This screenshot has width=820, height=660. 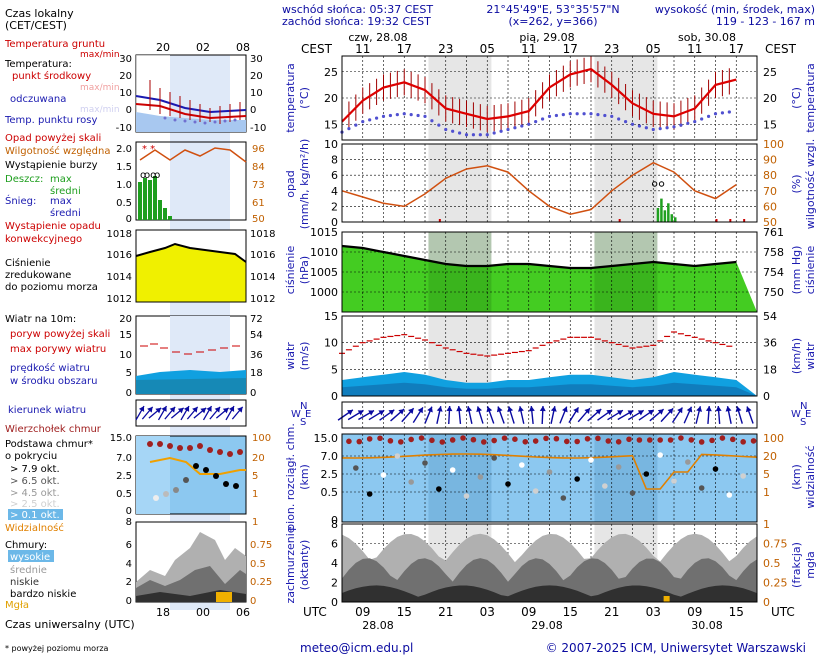 I want to click on legend-wind-left-tick: 15, so click(x=125, y=335).